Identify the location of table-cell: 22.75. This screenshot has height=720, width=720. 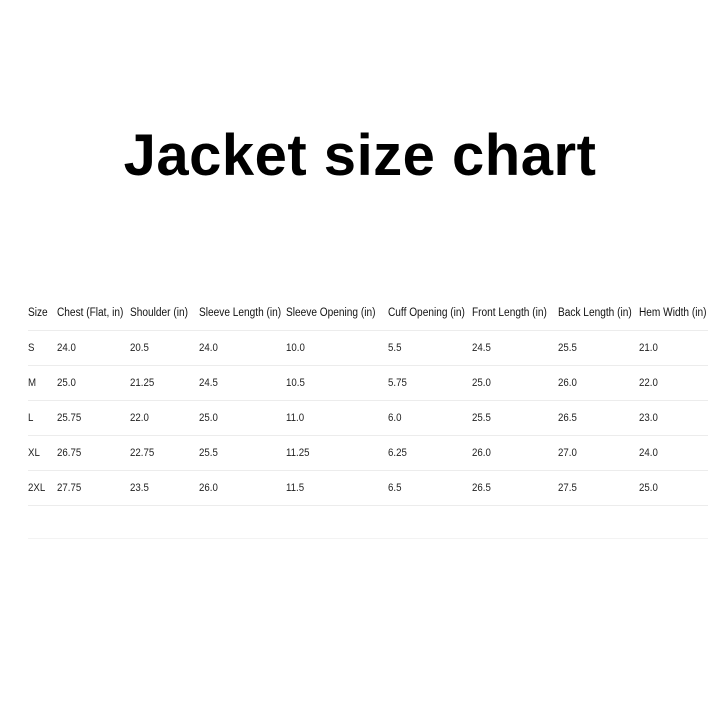
(142, 453).